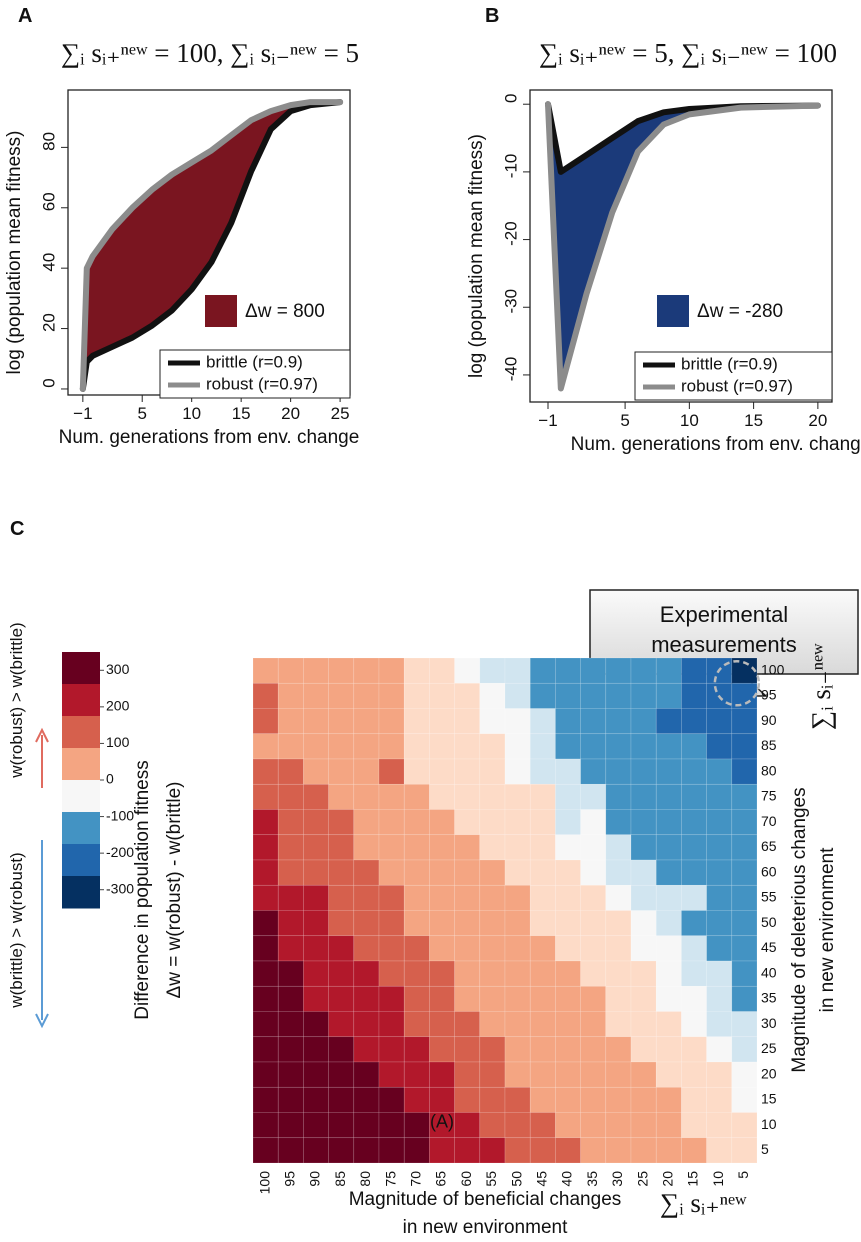  What do you see at coordinates (81, 700) in the screenshot?
I see `colorbar-swatch` at bounding box center [81, 700].